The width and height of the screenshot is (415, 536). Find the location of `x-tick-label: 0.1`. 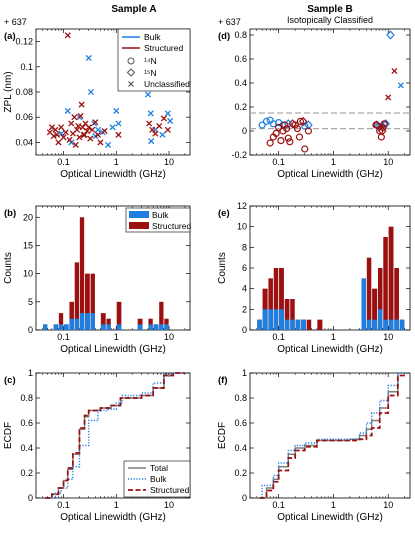

x-tick-label: 0.1 is located at coordinates (278, 505).